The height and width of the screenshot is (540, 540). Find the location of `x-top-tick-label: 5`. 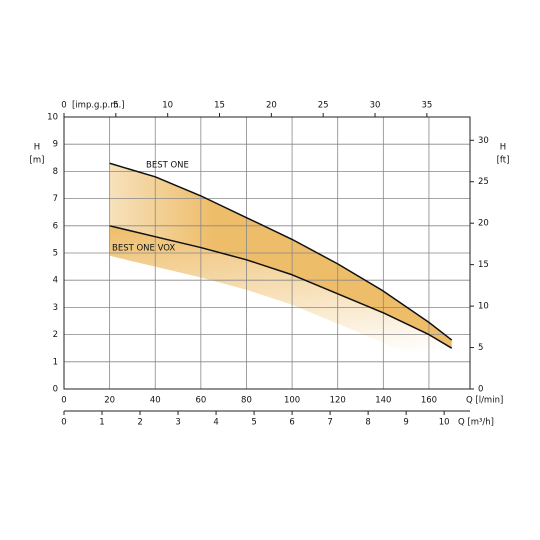

x-top-tick-label: 5 is located at coordinates (115, 106).